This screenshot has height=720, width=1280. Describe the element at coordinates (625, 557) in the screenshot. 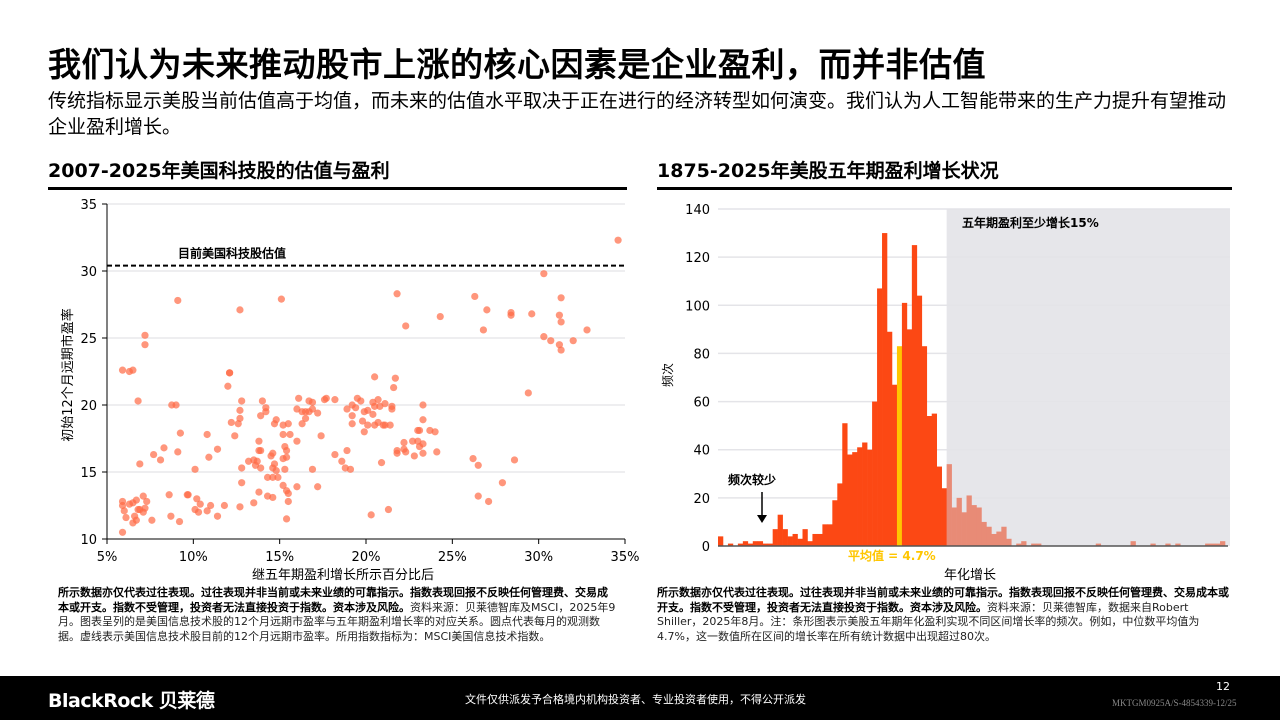

I see `x-tick-label: 35%` at that location.